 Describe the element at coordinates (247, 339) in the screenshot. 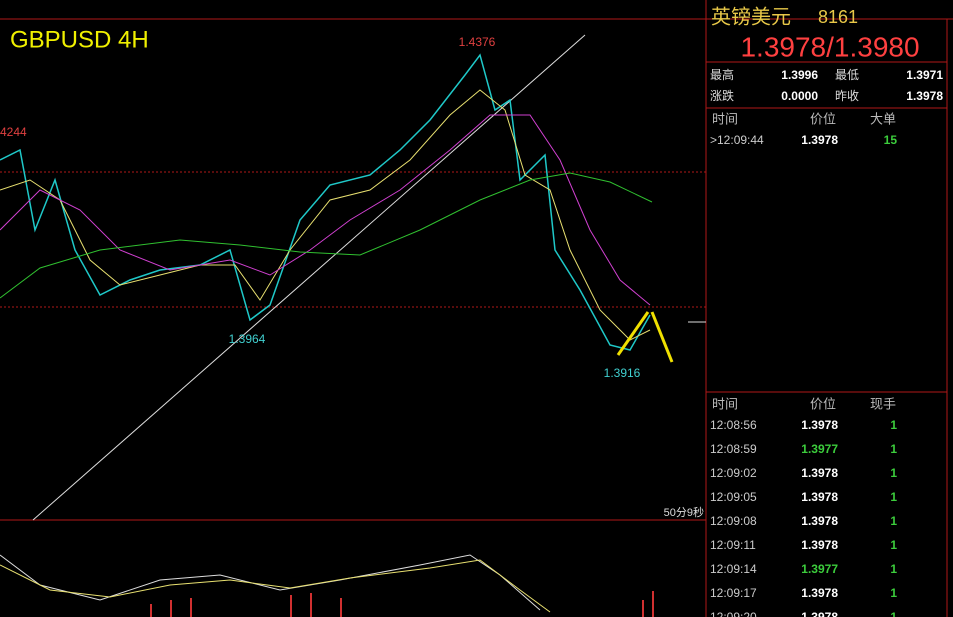

I see `price-label: 1.3964` at that location.